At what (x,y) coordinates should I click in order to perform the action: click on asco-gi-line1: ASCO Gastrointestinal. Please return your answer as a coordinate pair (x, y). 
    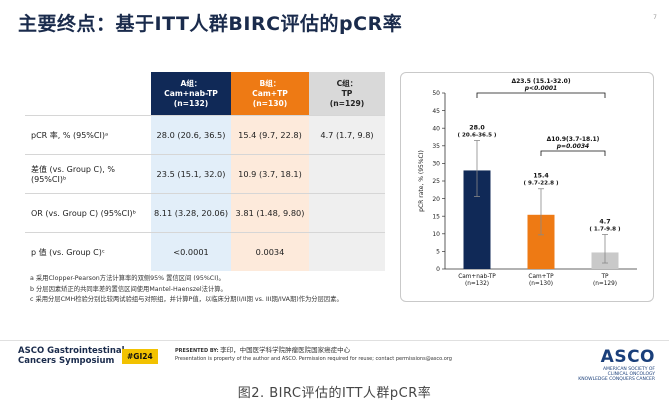
    Looking at the image, I should click on (71, 351).